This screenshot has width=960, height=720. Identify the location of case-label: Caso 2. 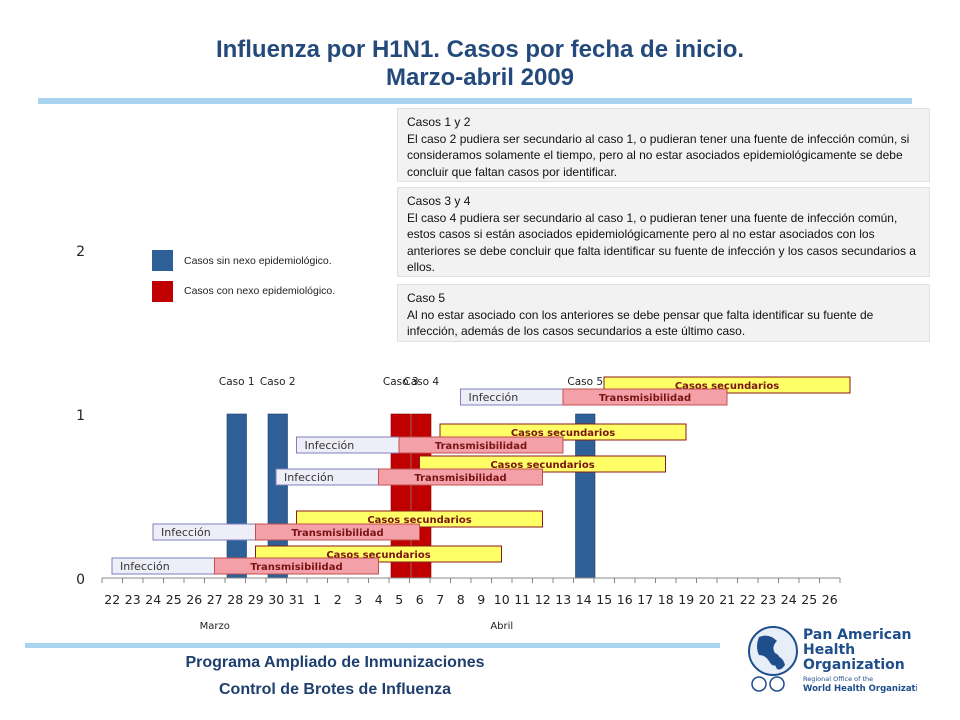
(278, 382).